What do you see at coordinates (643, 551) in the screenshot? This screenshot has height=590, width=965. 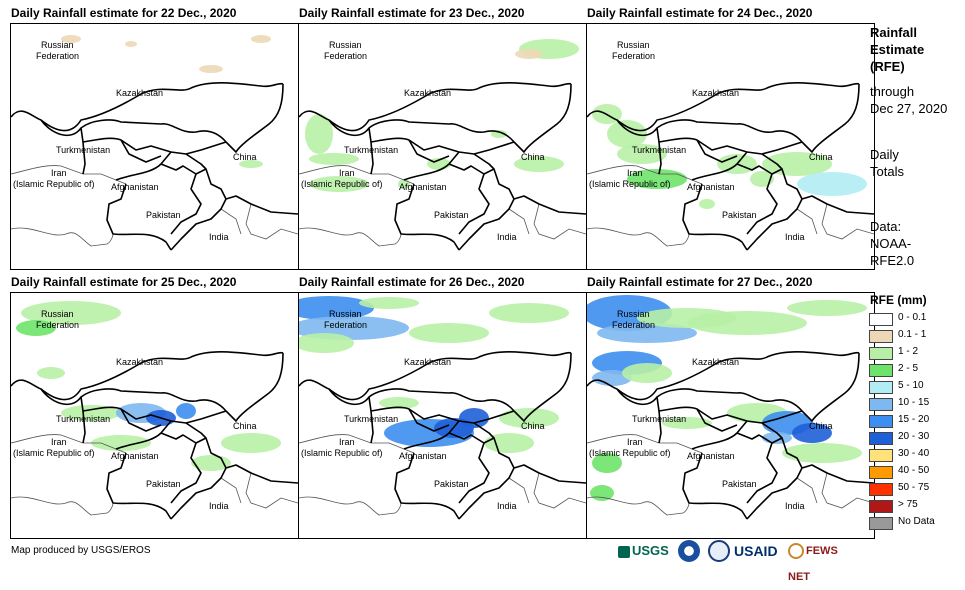 I see `usgs-logo: USGS` at bounding box center [643, 551].